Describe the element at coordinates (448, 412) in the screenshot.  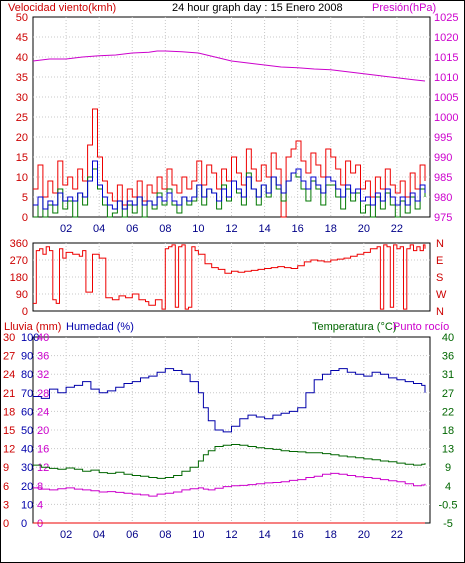
I see `temperature-tick-label: 22` at that location.